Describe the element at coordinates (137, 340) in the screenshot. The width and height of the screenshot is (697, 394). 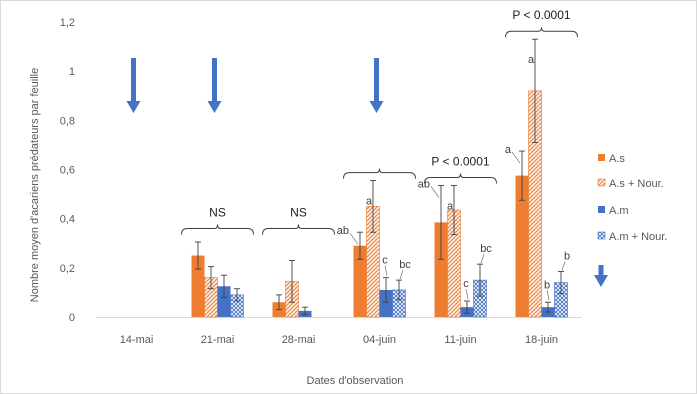
I see `x-tick-label: 14-mai` at that location.